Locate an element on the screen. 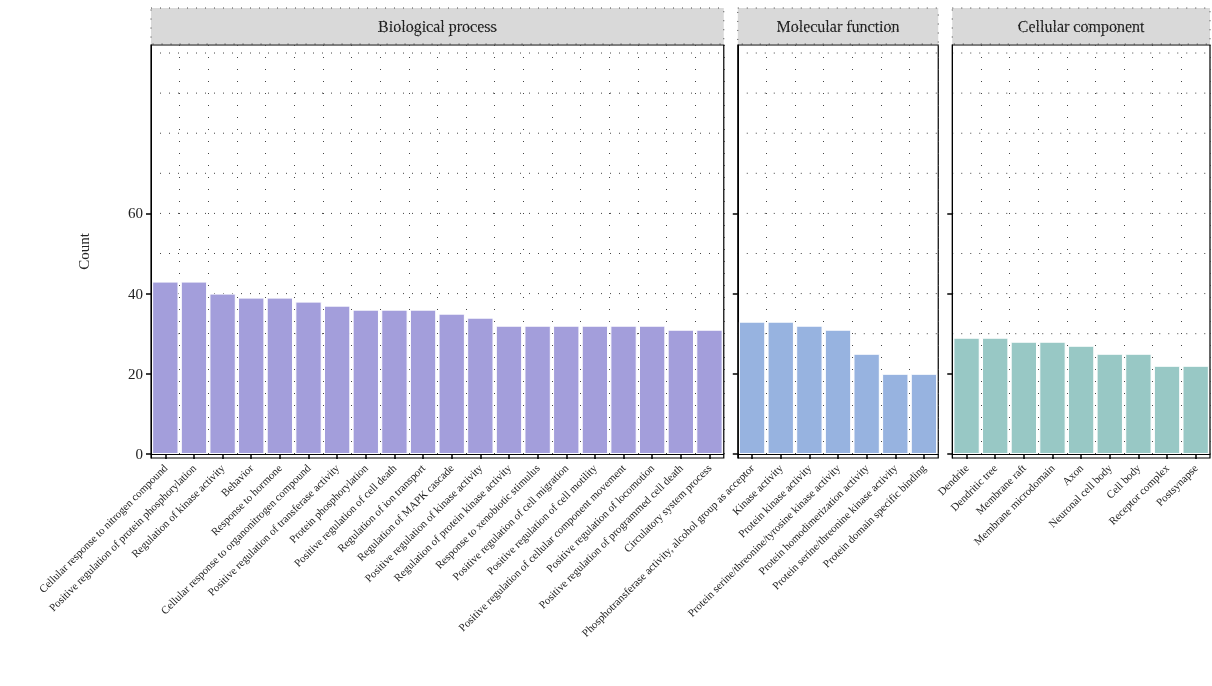 This screenshot has width=1212, height=686. chart-title: Molecular function is located at coordinates (838, 26).